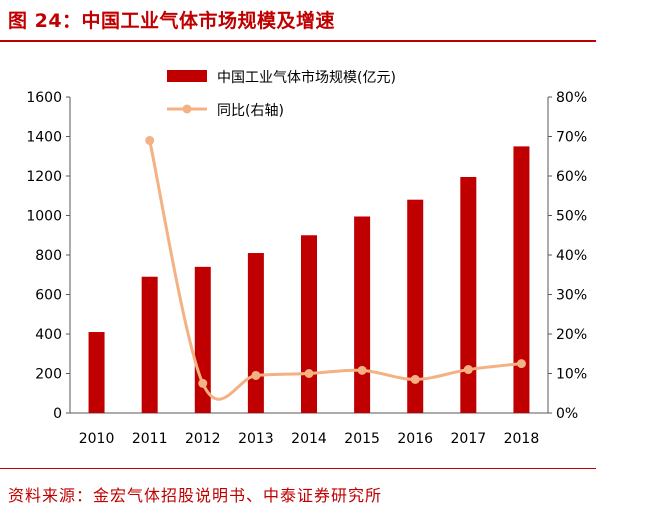 This screenshot has height=521, width=650. What do you see at coordinates (298, 41) in the screenshot?
I see `title-divider` at bounding box center [298, 41].